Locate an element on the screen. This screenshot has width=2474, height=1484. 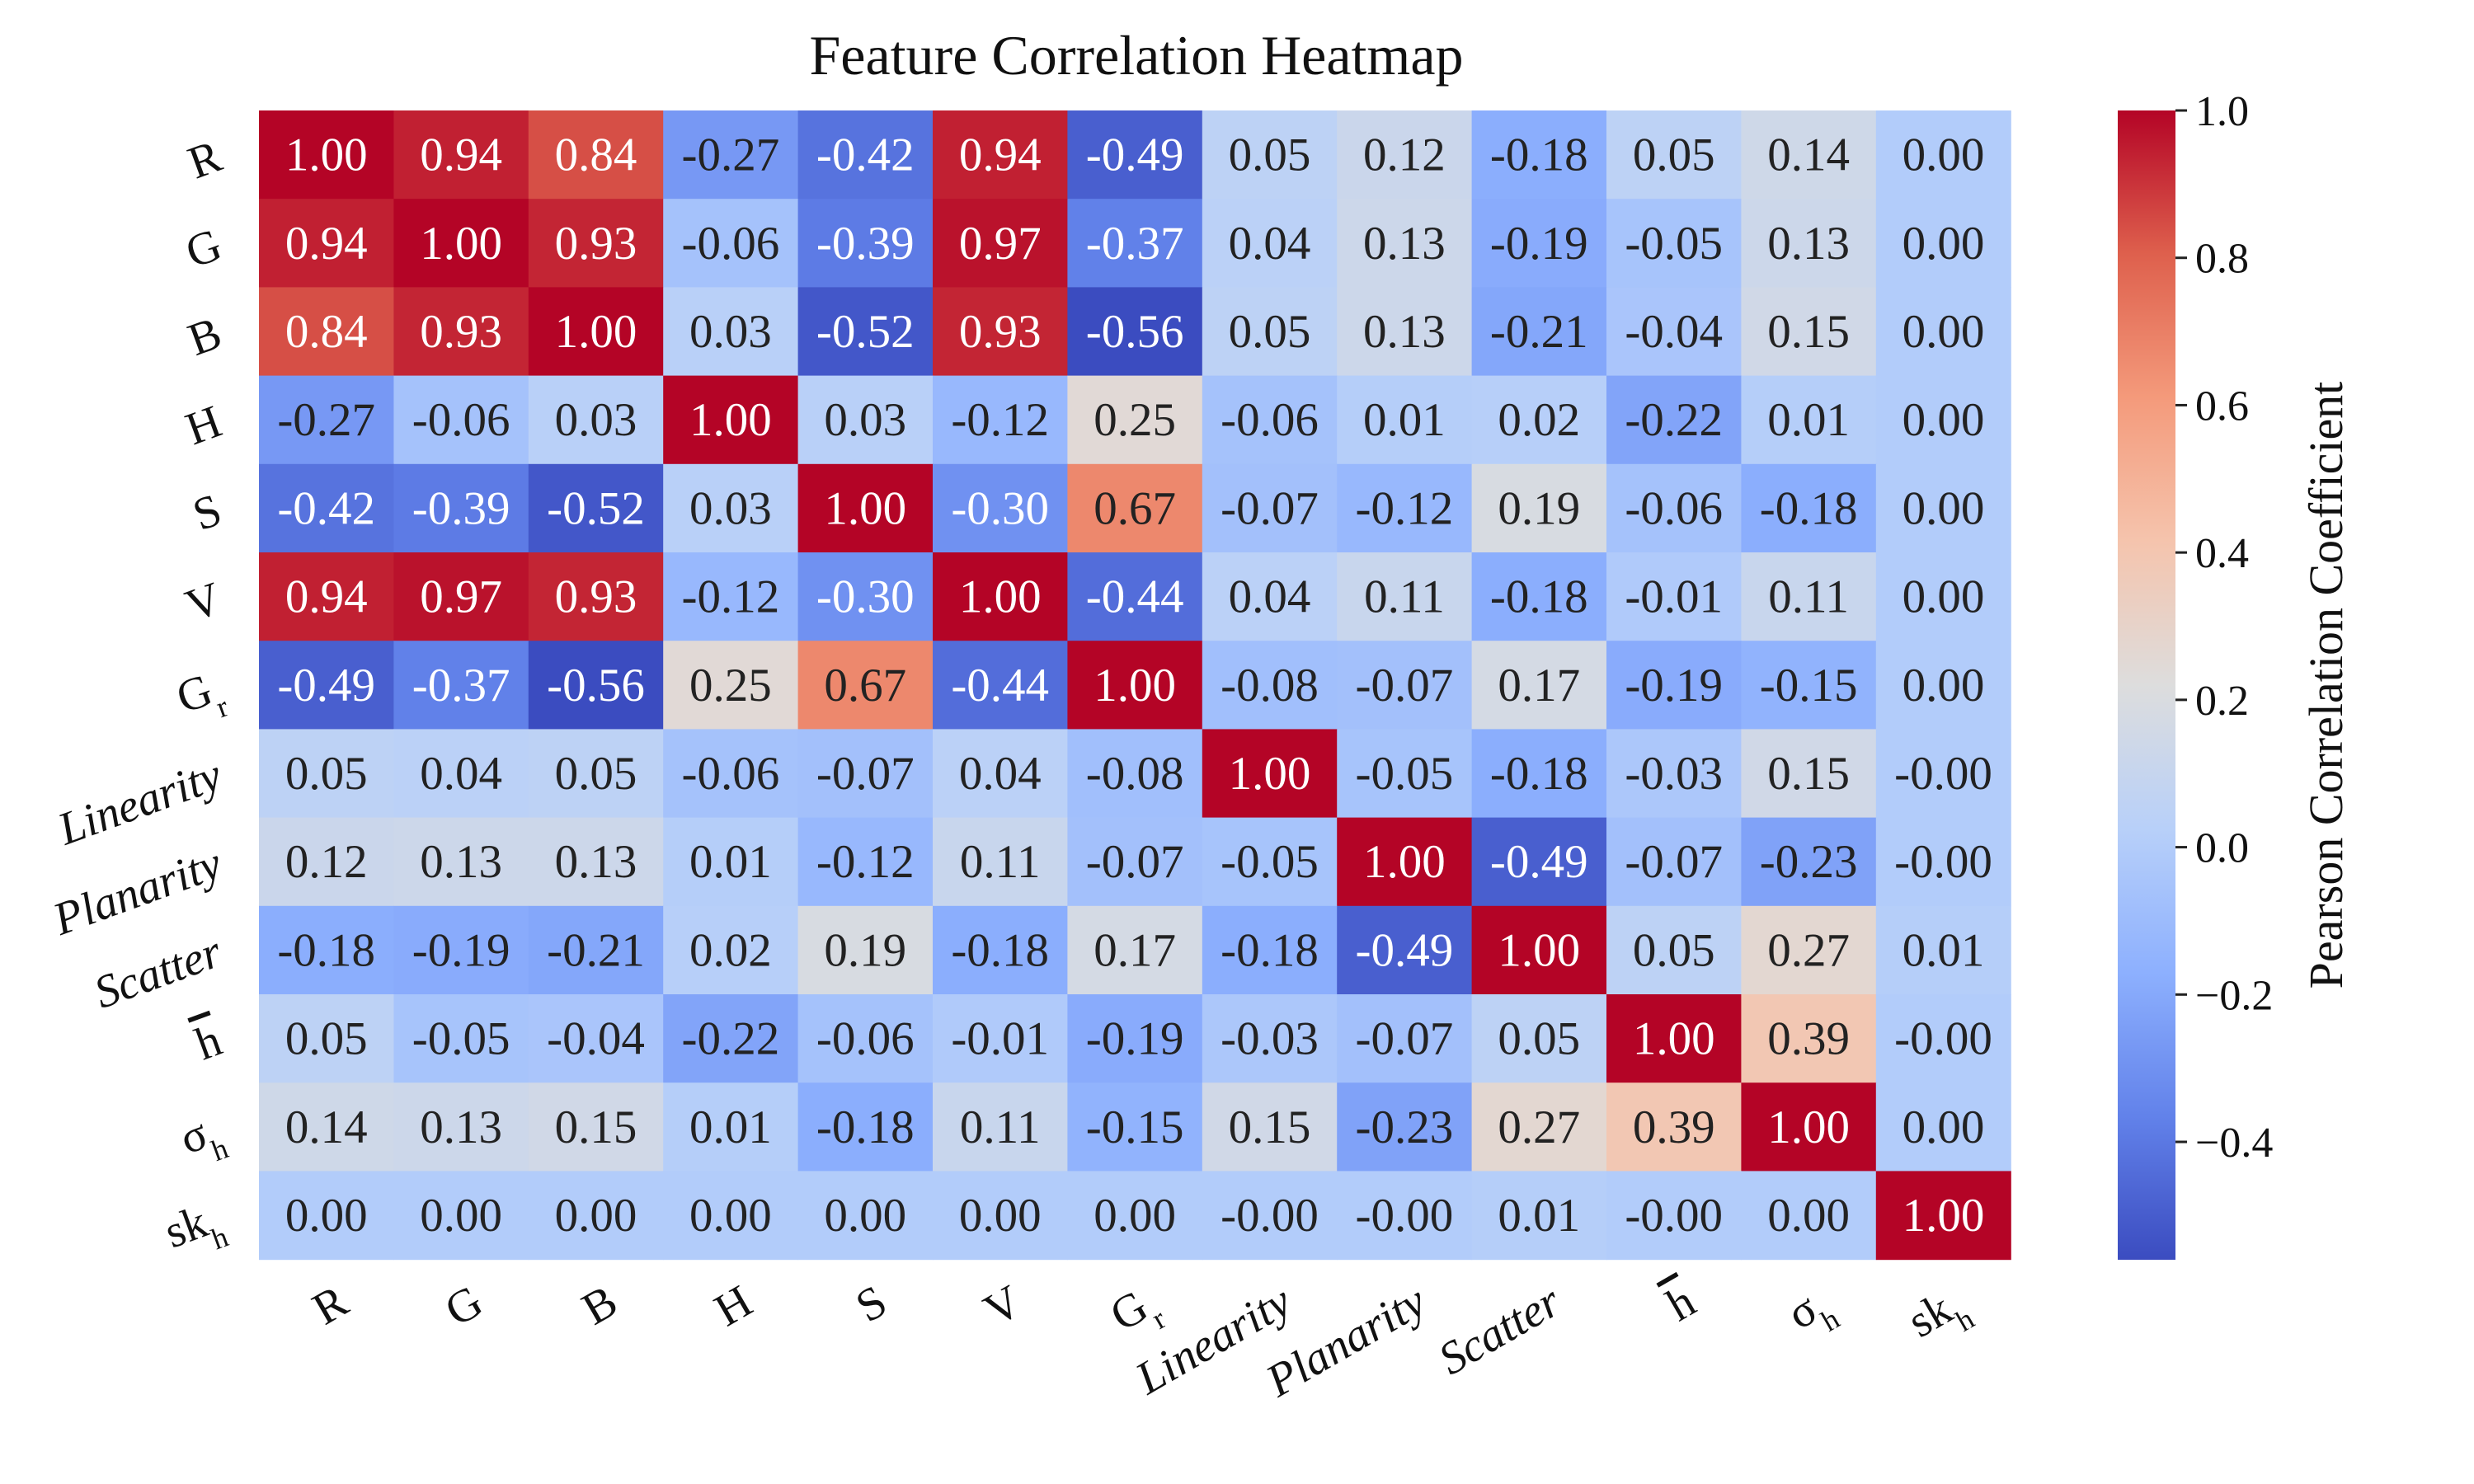
cell-value-label: 0.02 is located at coordinates (730, 950).